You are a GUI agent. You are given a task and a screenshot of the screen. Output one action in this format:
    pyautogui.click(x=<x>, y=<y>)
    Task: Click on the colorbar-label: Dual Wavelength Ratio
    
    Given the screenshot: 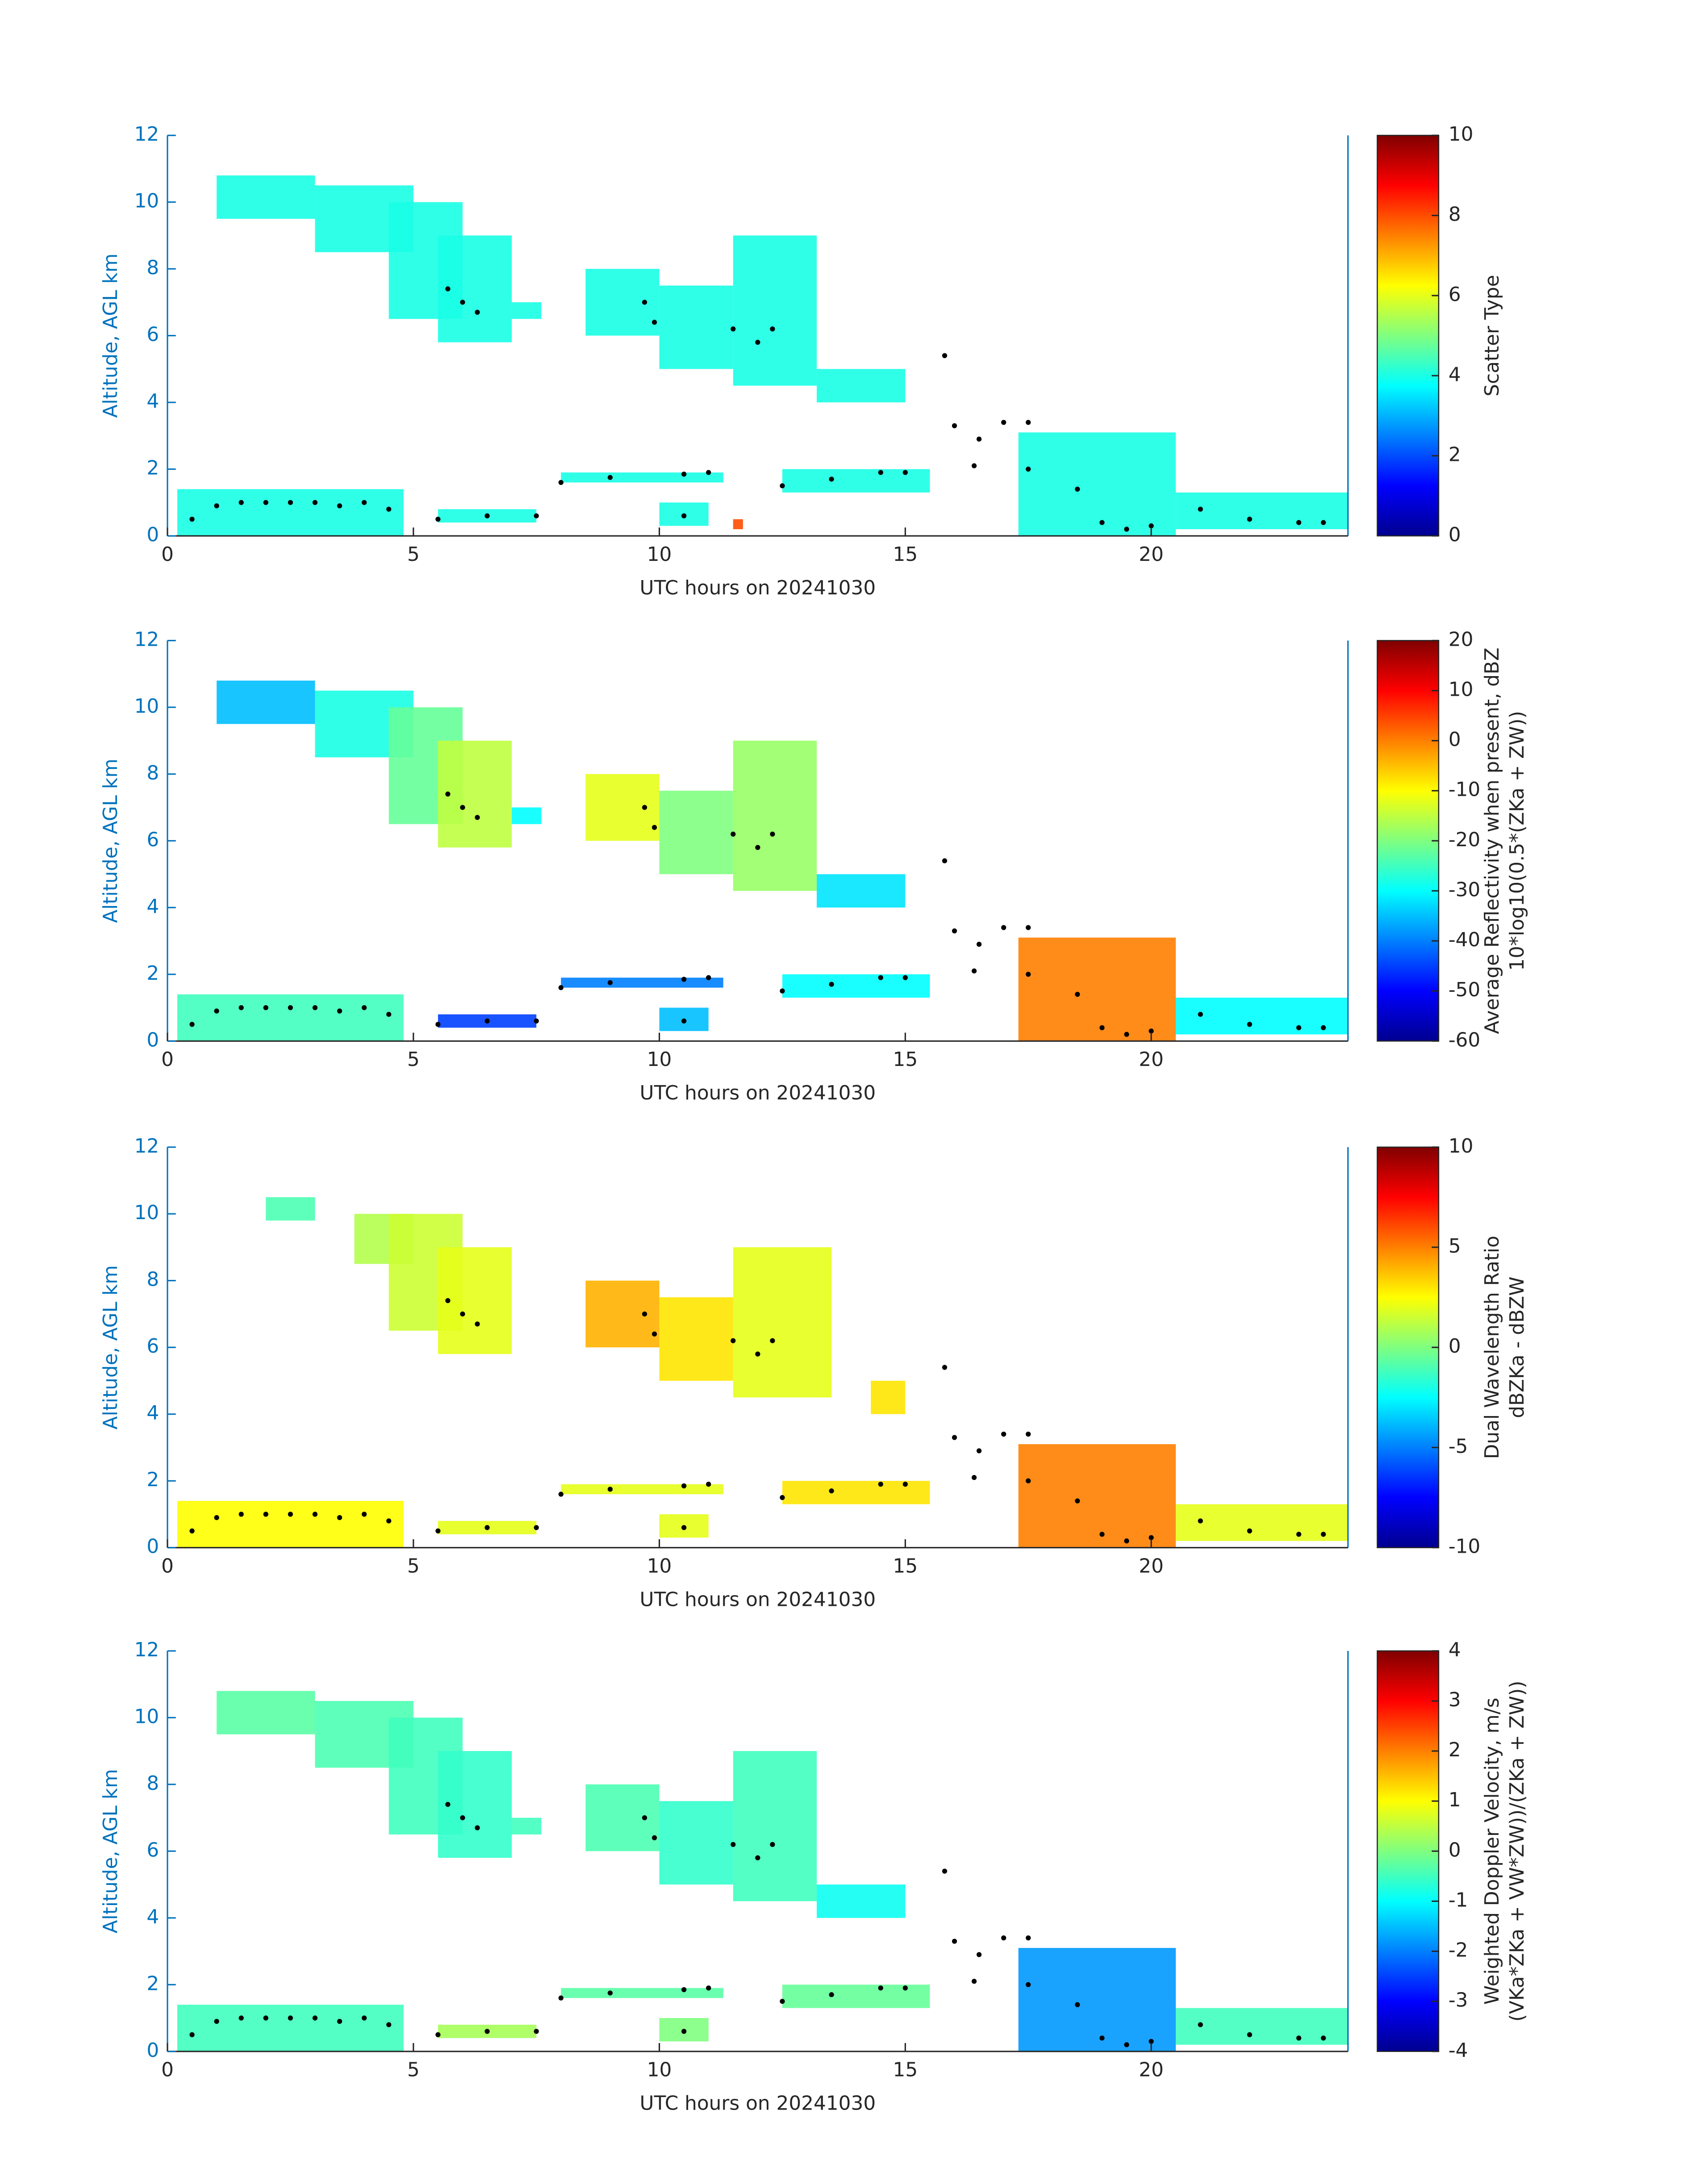 What is the action you would take?
    pyautogui.click(x=1492, y=1347)
    